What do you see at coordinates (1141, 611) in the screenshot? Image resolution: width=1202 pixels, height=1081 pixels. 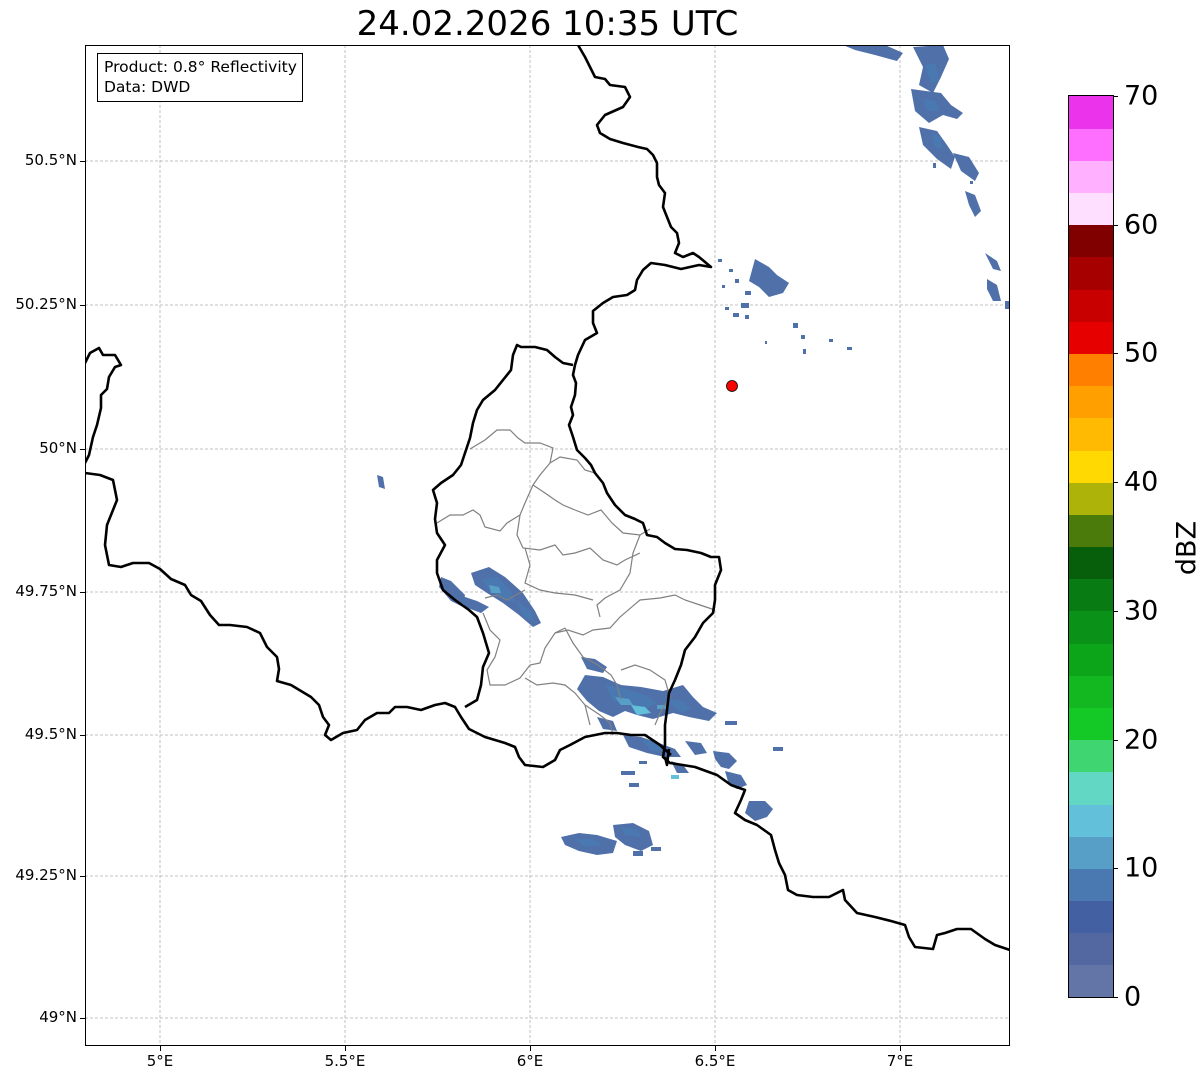 I see `colorbar-tick-label: 30` at bounding box center [1141, 611].